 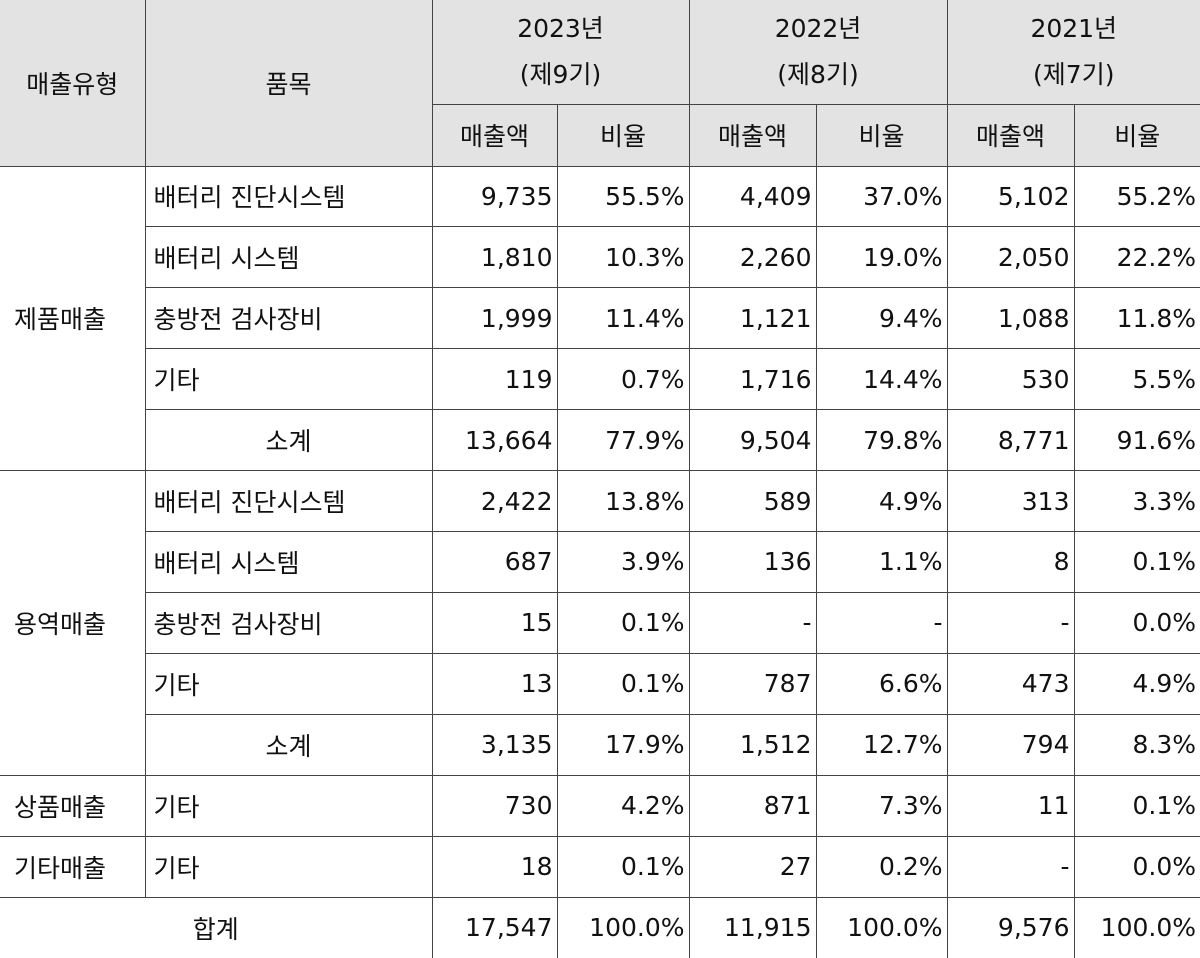 What do you see at coordinates (881, 379) in the screenshot?
I see `value-cell: 14.4%` at bounding box center [881, 379].